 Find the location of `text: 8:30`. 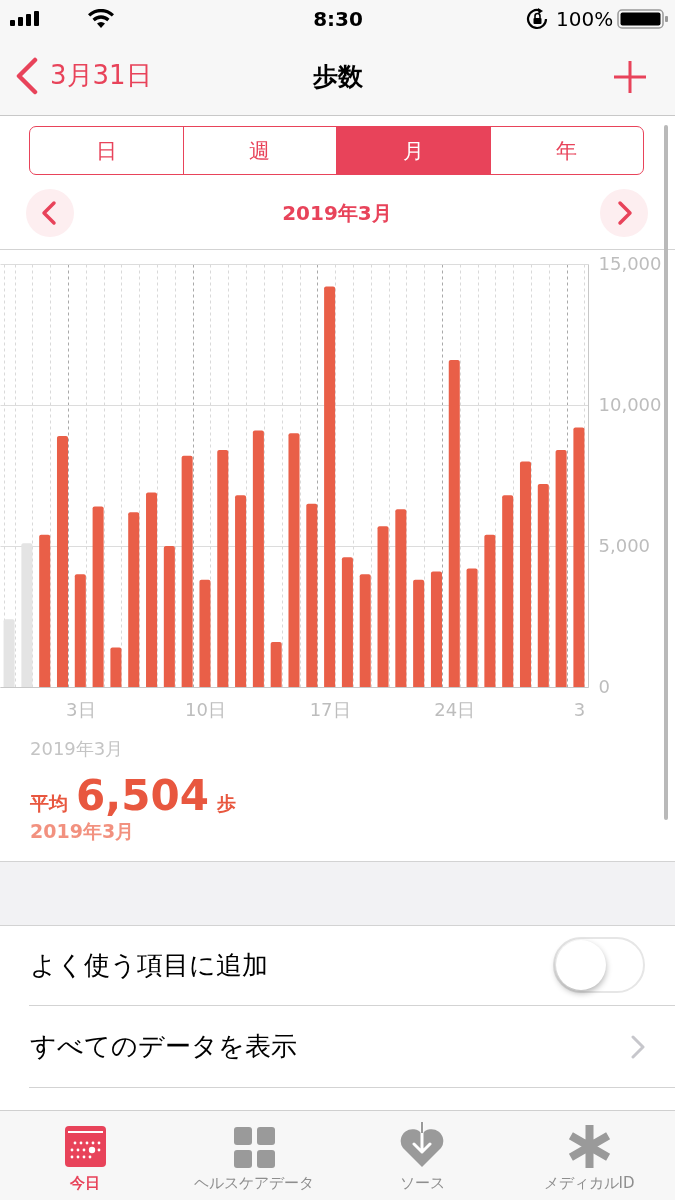

text: 8:30 is located at coordinates (338, 18).